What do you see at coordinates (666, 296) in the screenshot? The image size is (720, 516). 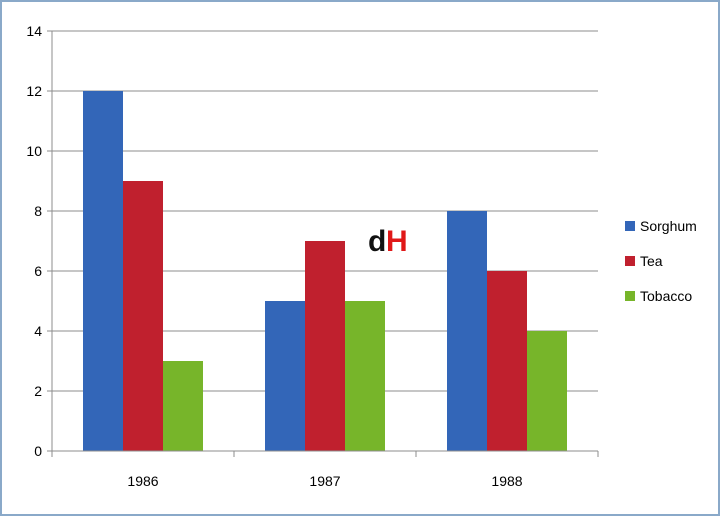 I see `legend-label-tobacco: Tobacco` at bounding box center [666, 296].